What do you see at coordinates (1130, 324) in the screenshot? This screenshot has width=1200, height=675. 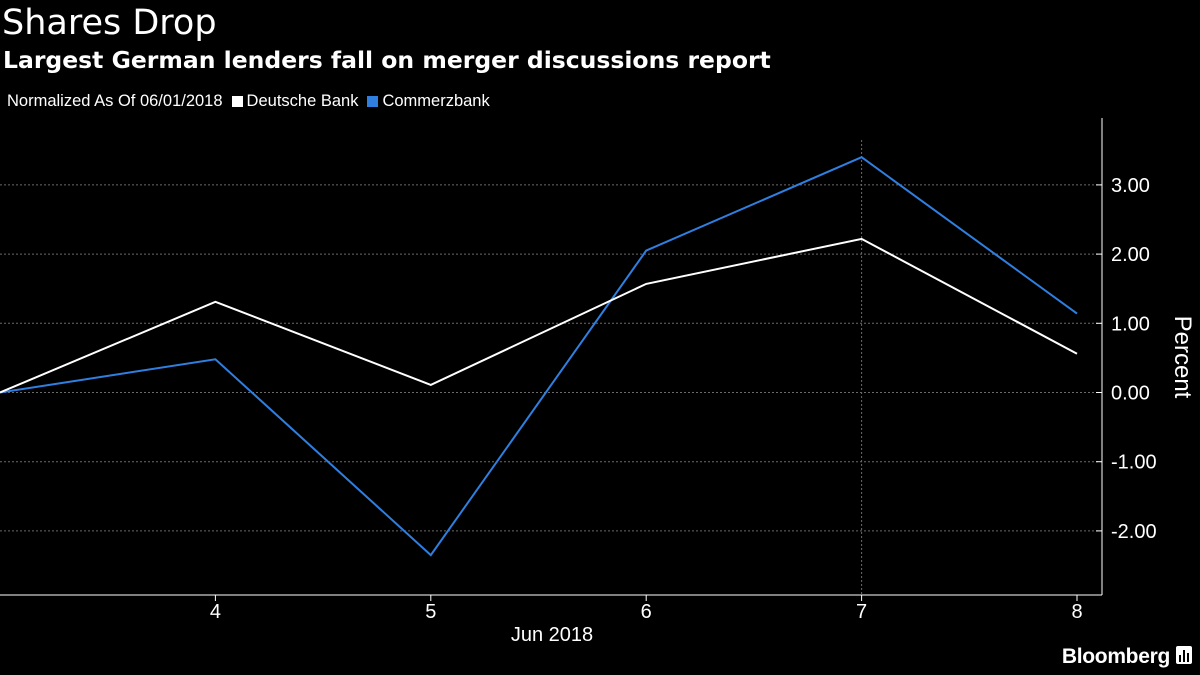 I see `y-tick-label: 1.00` at bounding box center [1130, 324].